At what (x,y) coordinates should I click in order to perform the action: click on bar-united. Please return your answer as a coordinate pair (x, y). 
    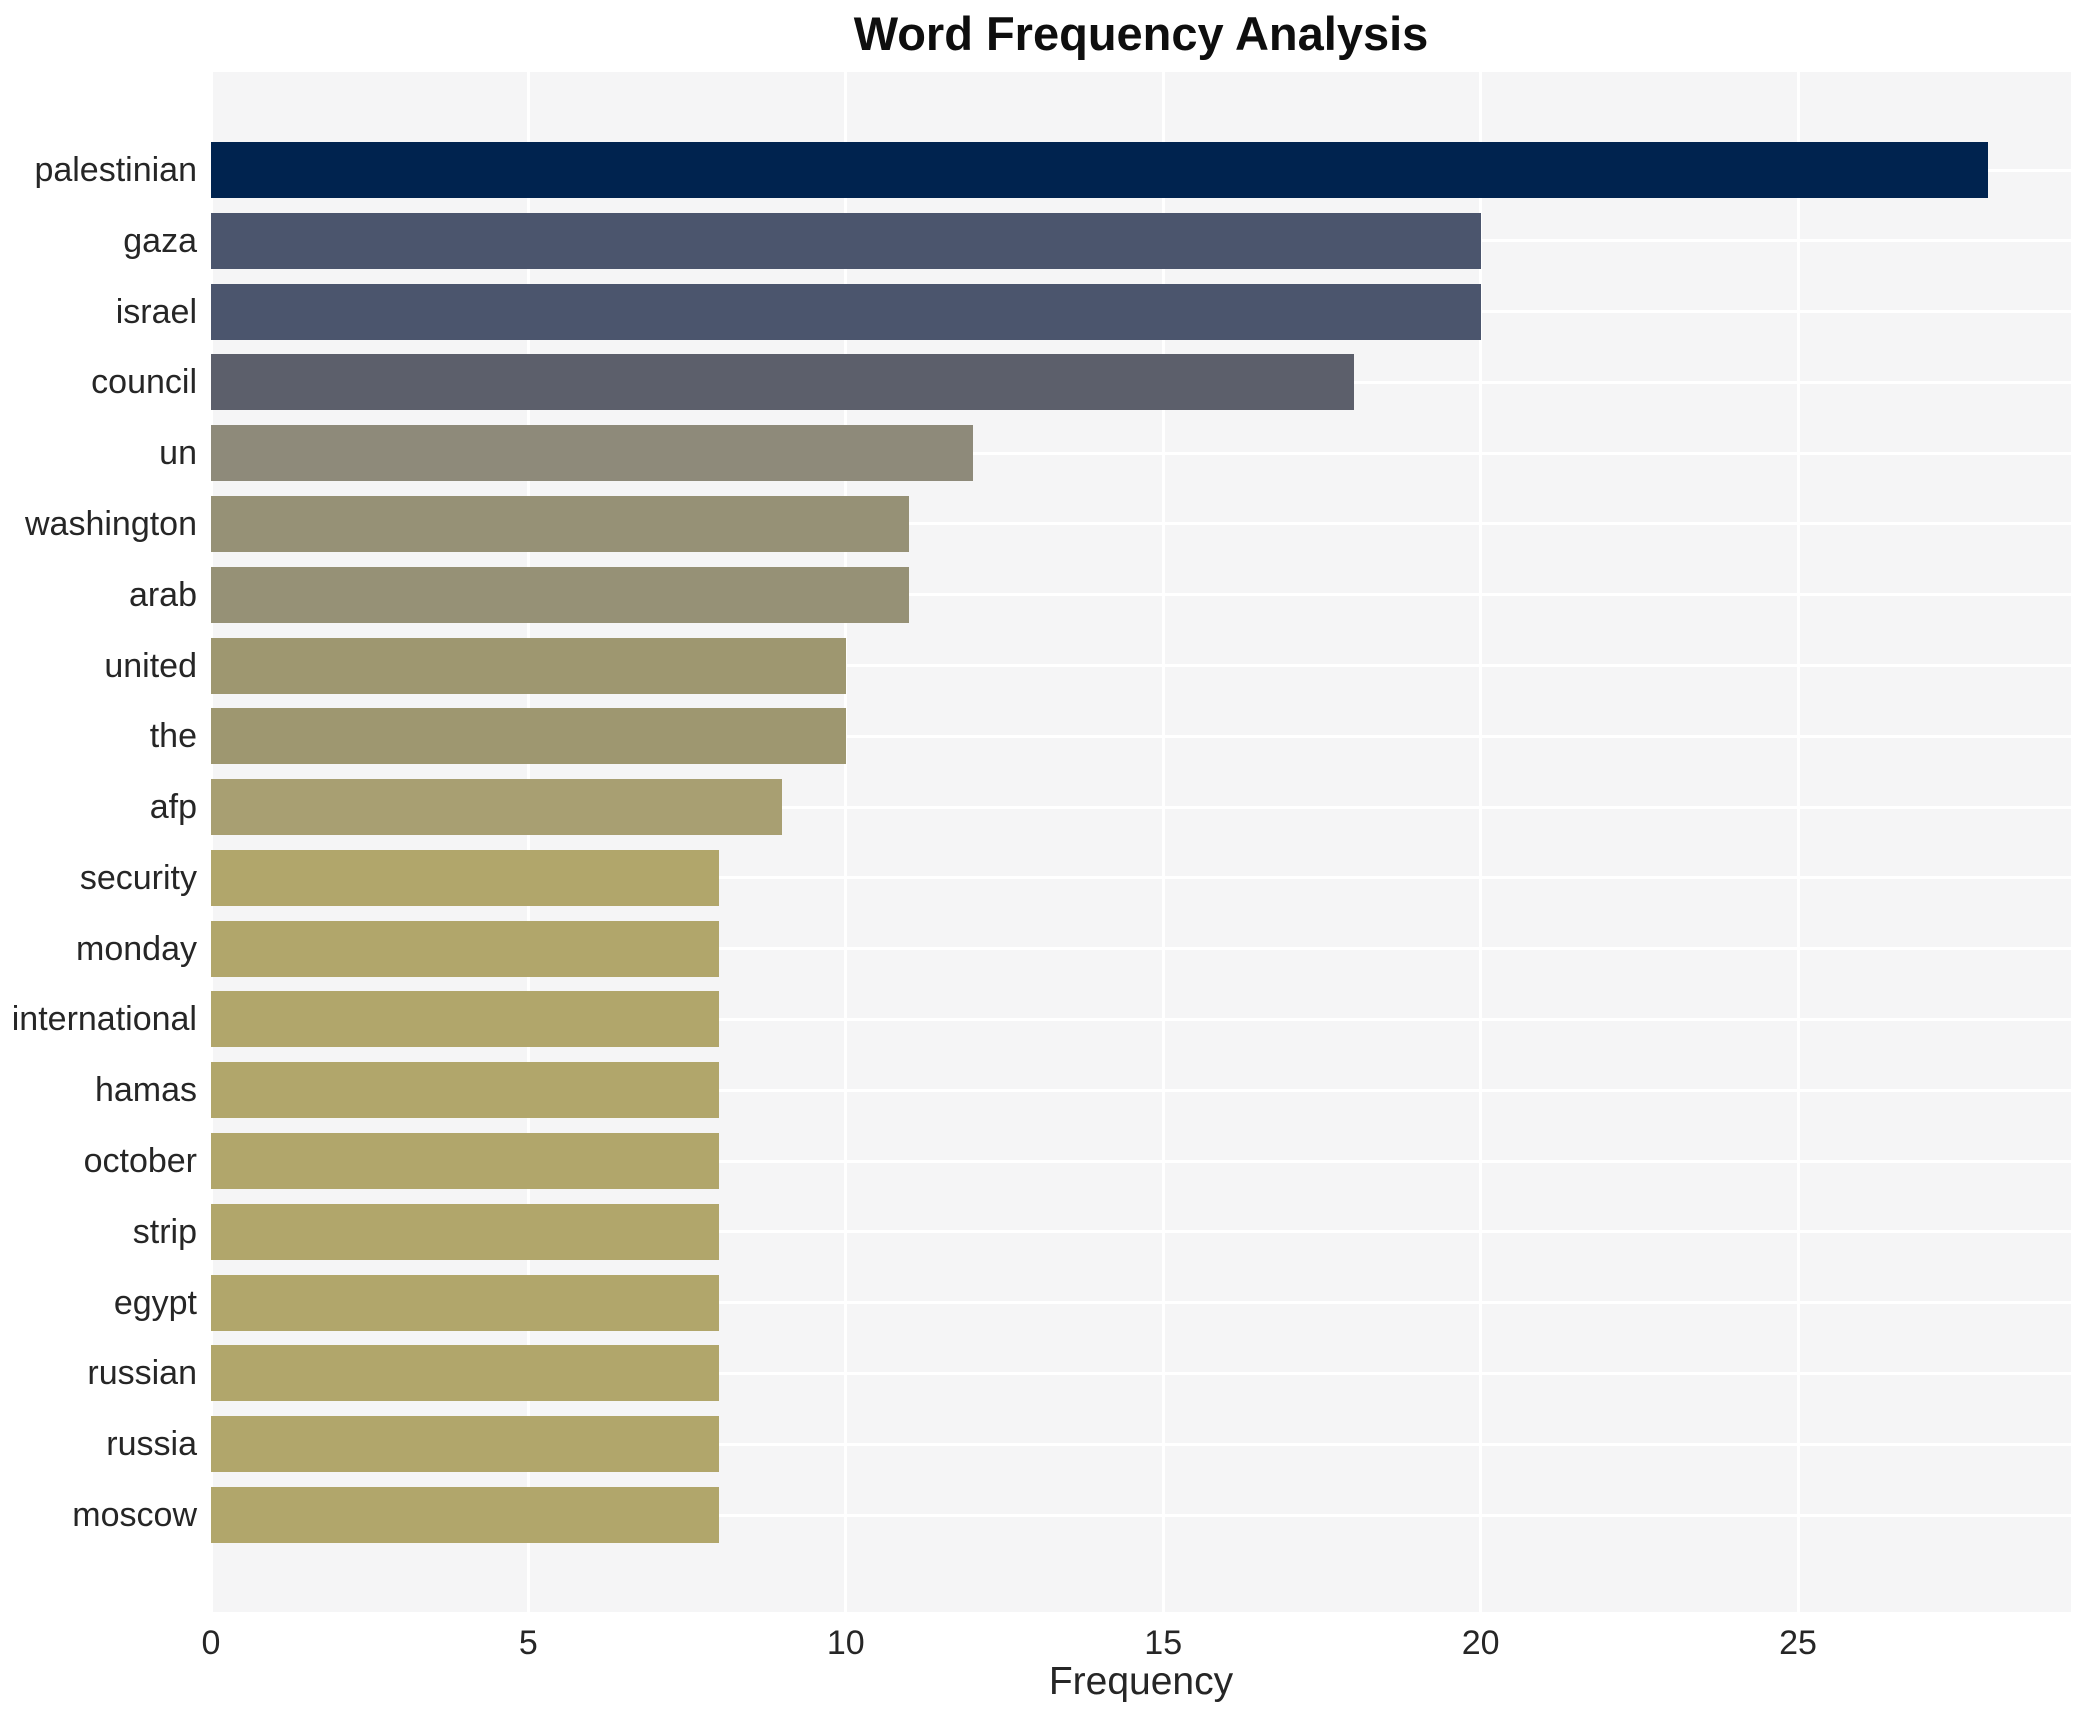
    Looking at the image, I should click on (528, 665).